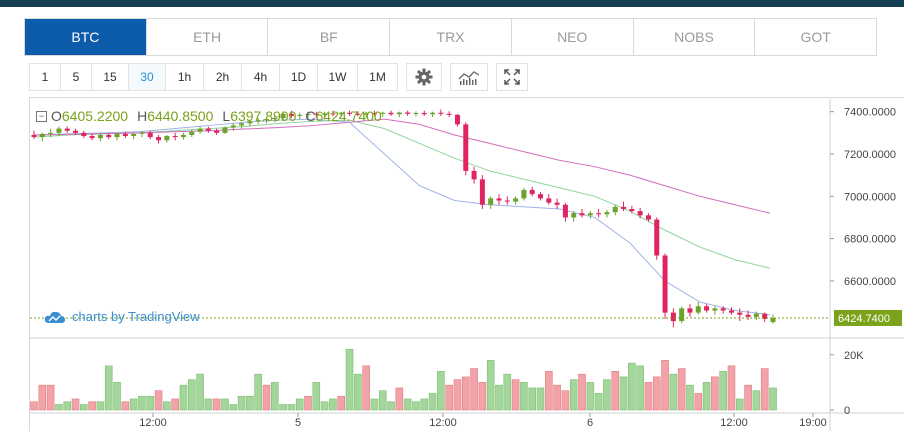 The height and width of the screenshot is (431, 904). Describe the element at coordinates (590, 423) in the screenshot. I see `time-tick-label: 6` at that location.